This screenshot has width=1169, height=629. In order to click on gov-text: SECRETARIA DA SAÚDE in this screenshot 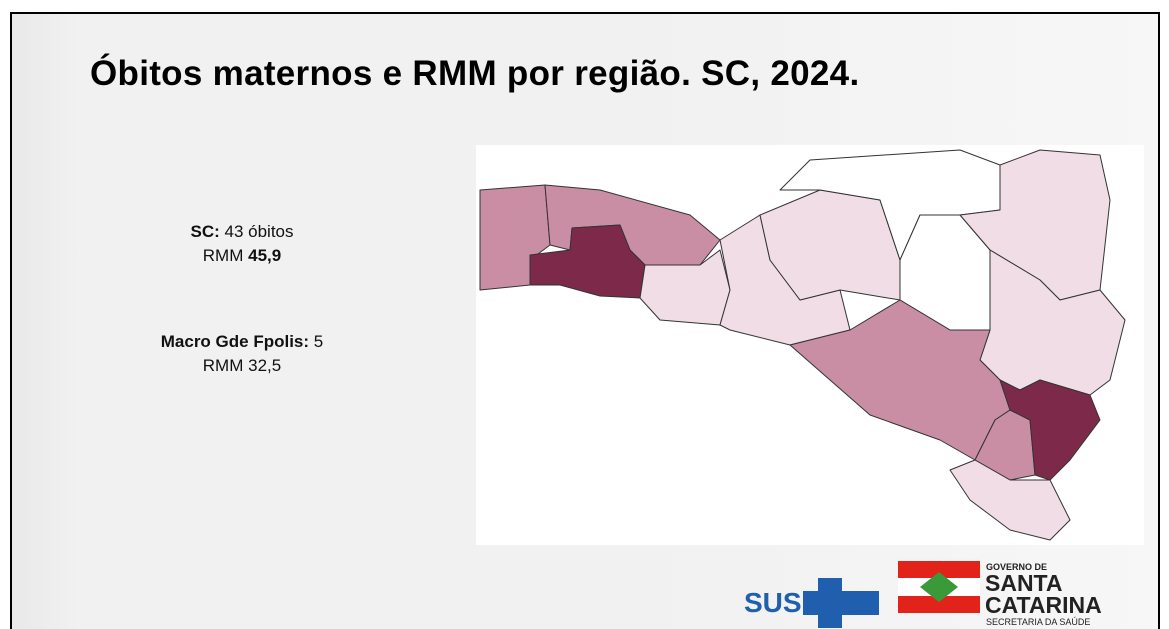, I will do `click(1038, 622)`.